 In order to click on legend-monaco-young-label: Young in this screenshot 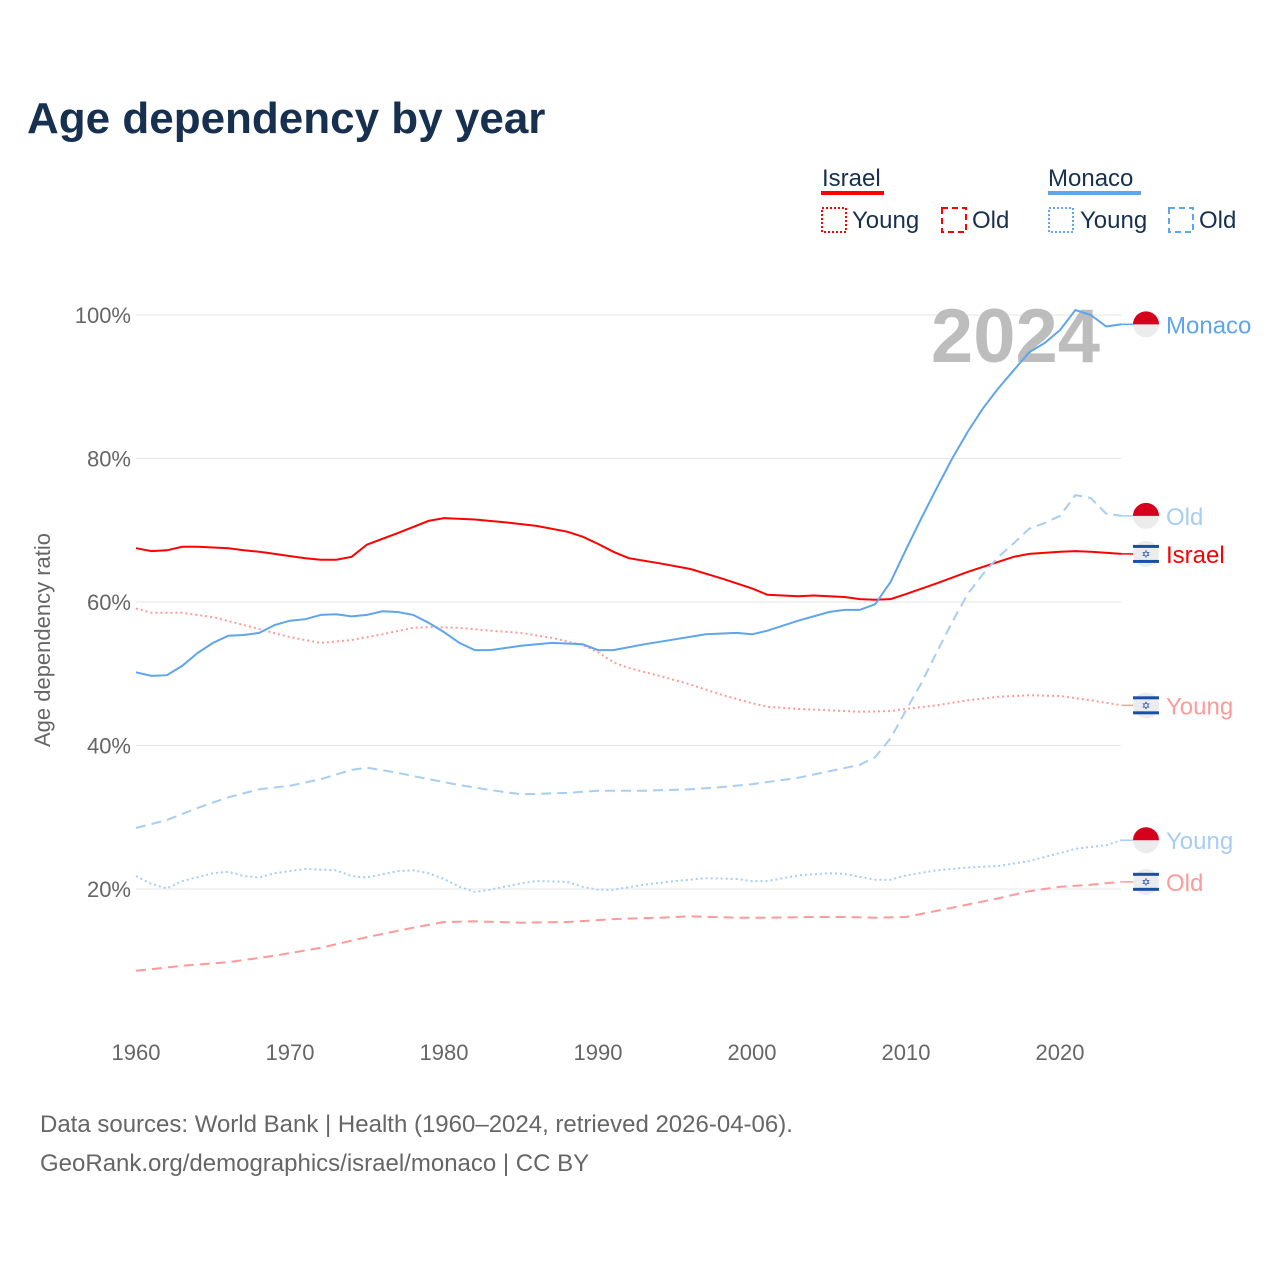, I will do `click(1113, 220)`.